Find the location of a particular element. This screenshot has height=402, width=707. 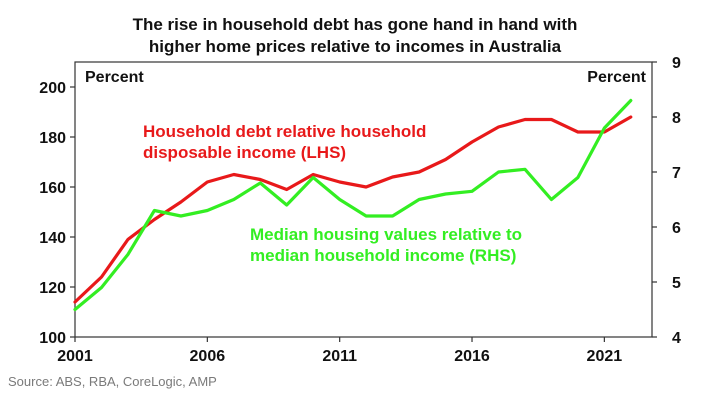

left-axis-unit-label: Percent is located at coordinates (114, 77).